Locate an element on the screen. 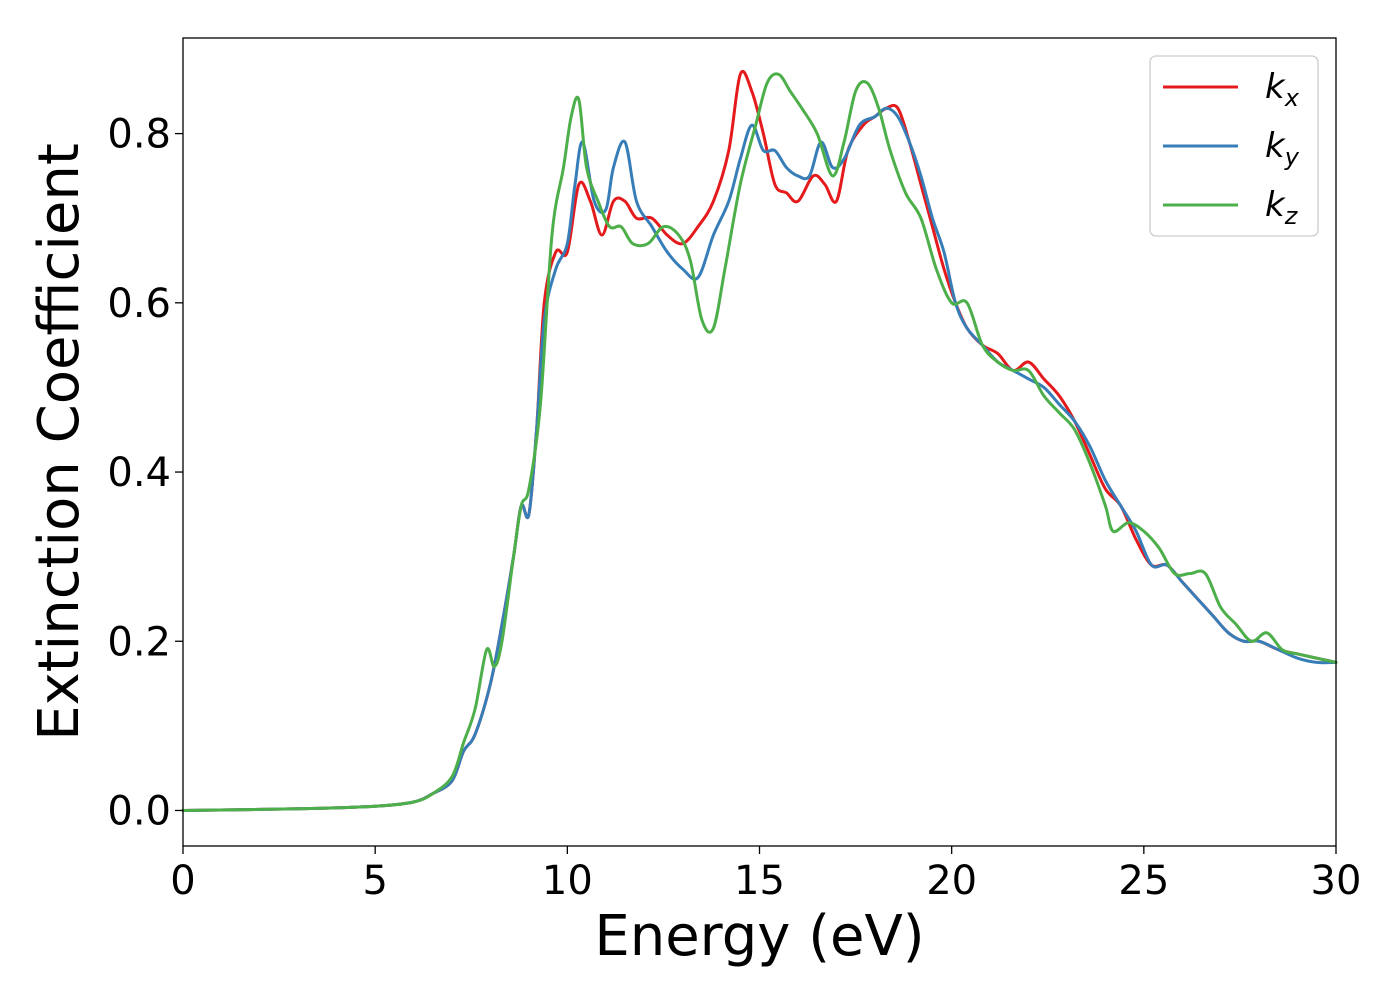 The height and width of the screenshot is (1000, 1400). legend-label-z: kz is located at coordinates (1282, 207).